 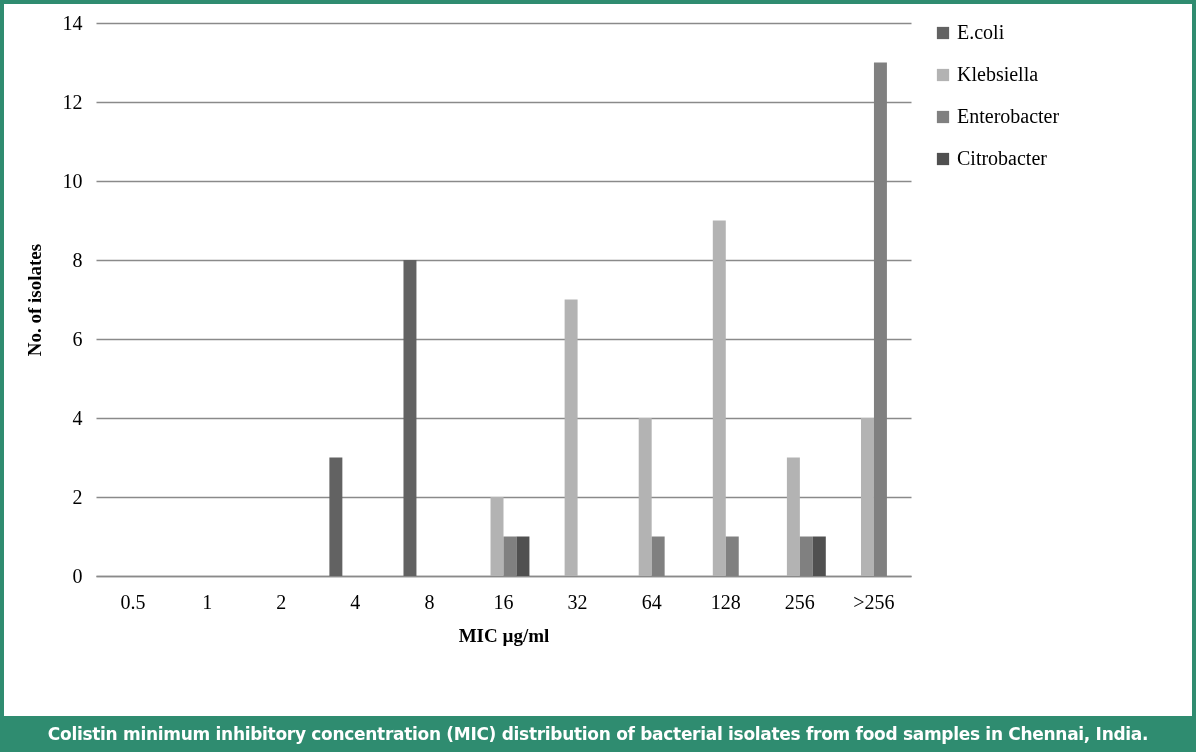 What do you see at coordinates (429, 601) in the screenshot?
I see `x-tick-label: 8` at bounding box center [429, 601].